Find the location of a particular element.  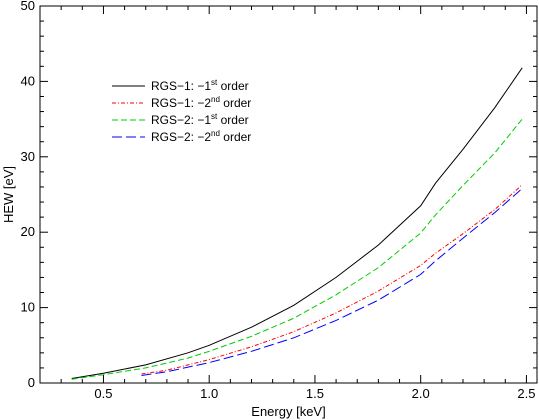

legend-label-prefix: RGS−1: −2 is located at coordinates (181, 103).